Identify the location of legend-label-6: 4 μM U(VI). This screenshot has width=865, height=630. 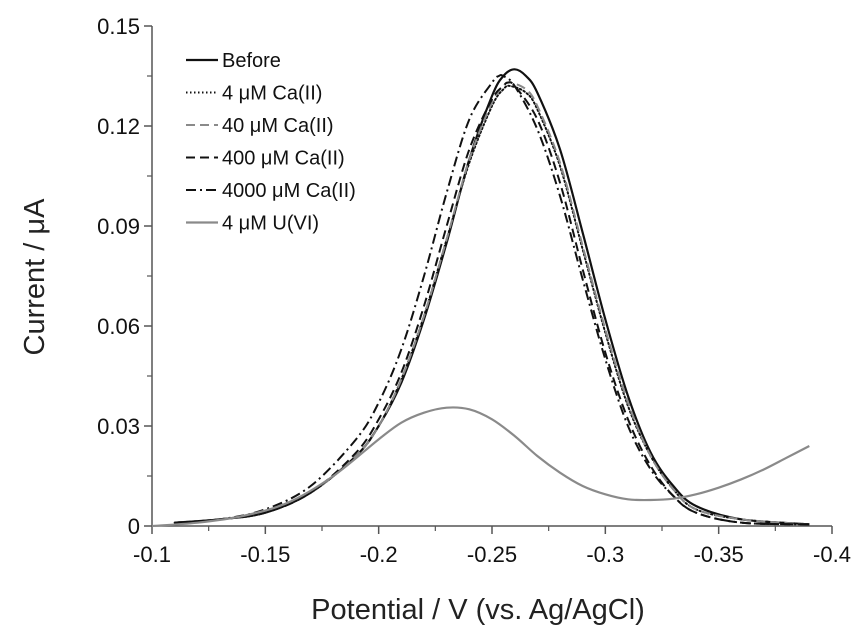
(270, 224).